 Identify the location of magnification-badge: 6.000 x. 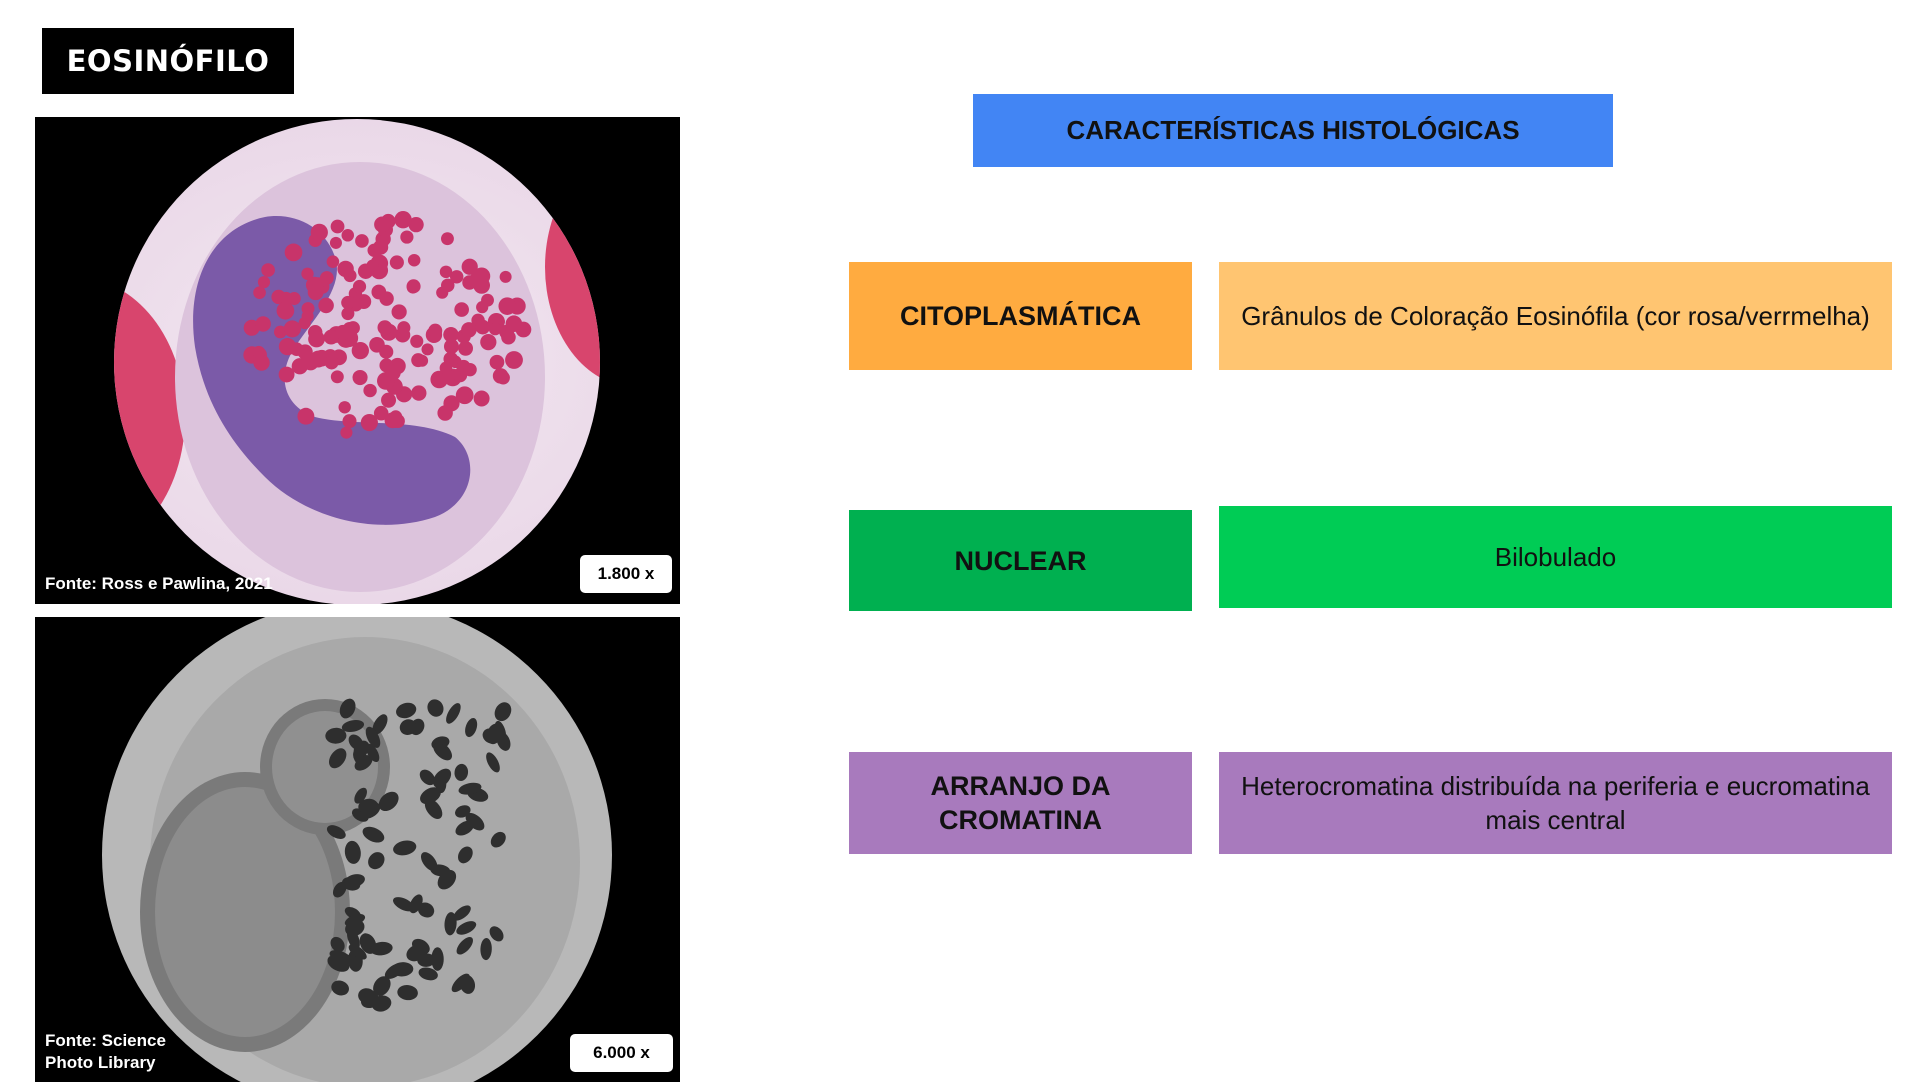
(621, 1053).